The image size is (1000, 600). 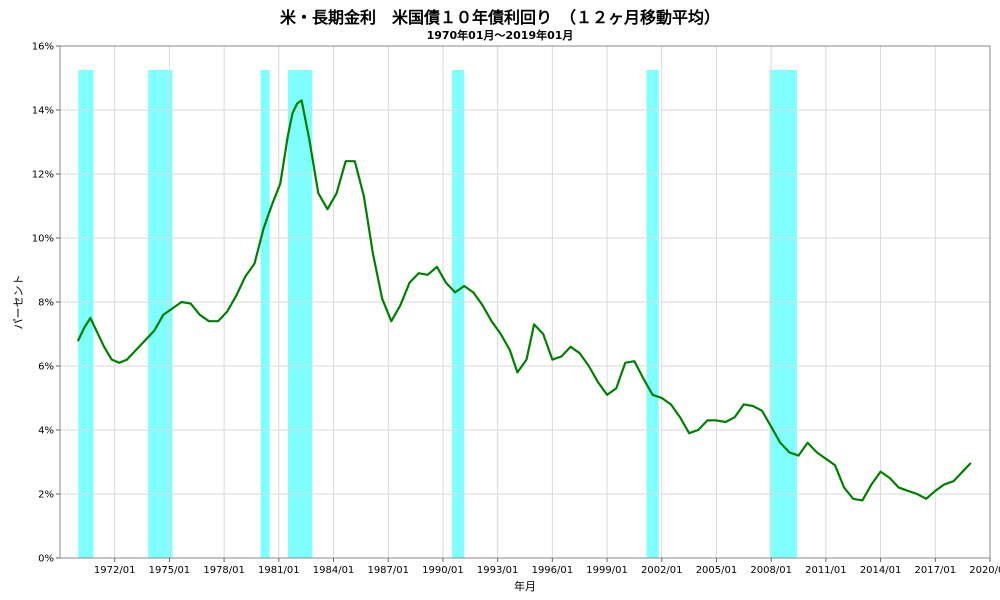 What do you see at coordinates (500, 35) in the screenshot?
I see `chart-subtitle: 1970年01月～2019年01月` at bounding box center [500, 35].